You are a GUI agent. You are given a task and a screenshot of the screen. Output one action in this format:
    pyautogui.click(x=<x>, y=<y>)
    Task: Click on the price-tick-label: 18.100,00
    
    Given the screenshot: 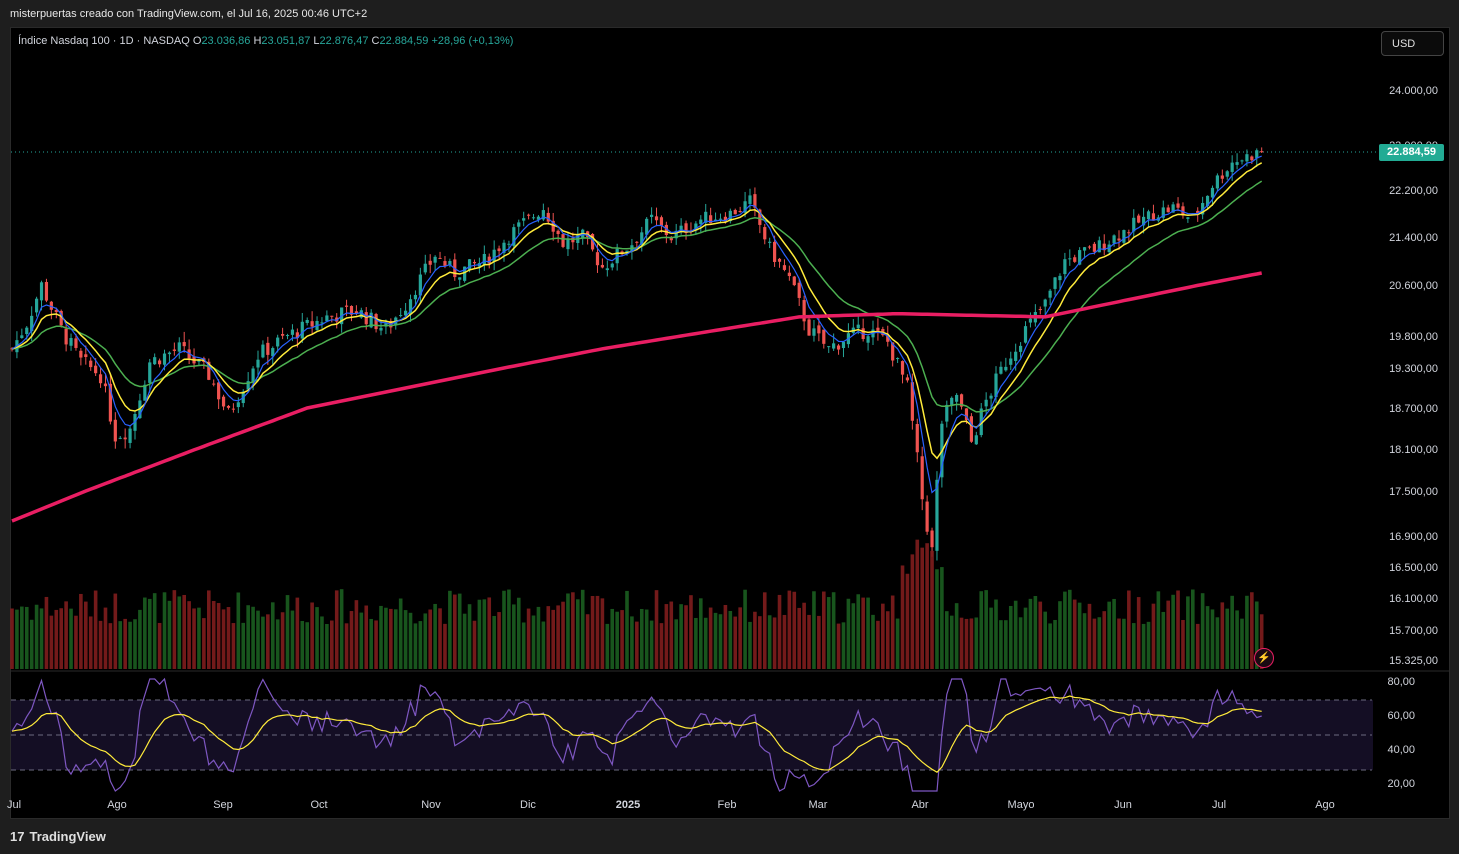 What is the action you would take?
    pyautogui.click(x=1413, y=450)
    